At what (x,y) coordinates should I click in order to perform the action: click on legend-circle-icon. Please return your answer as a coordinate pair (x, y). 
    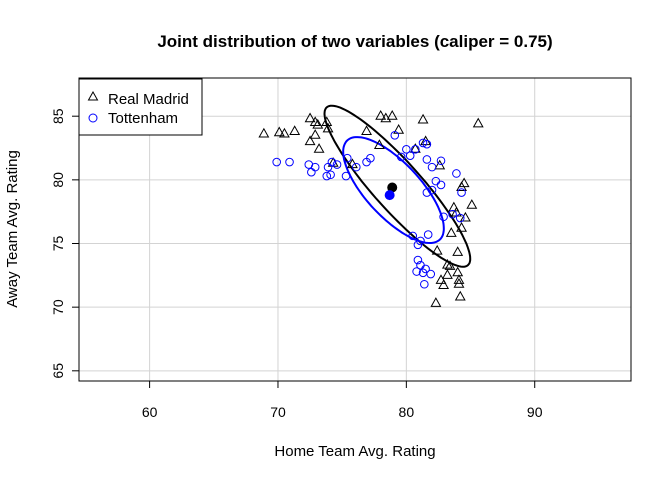
    Looking at the image, I should click on (93, 118).